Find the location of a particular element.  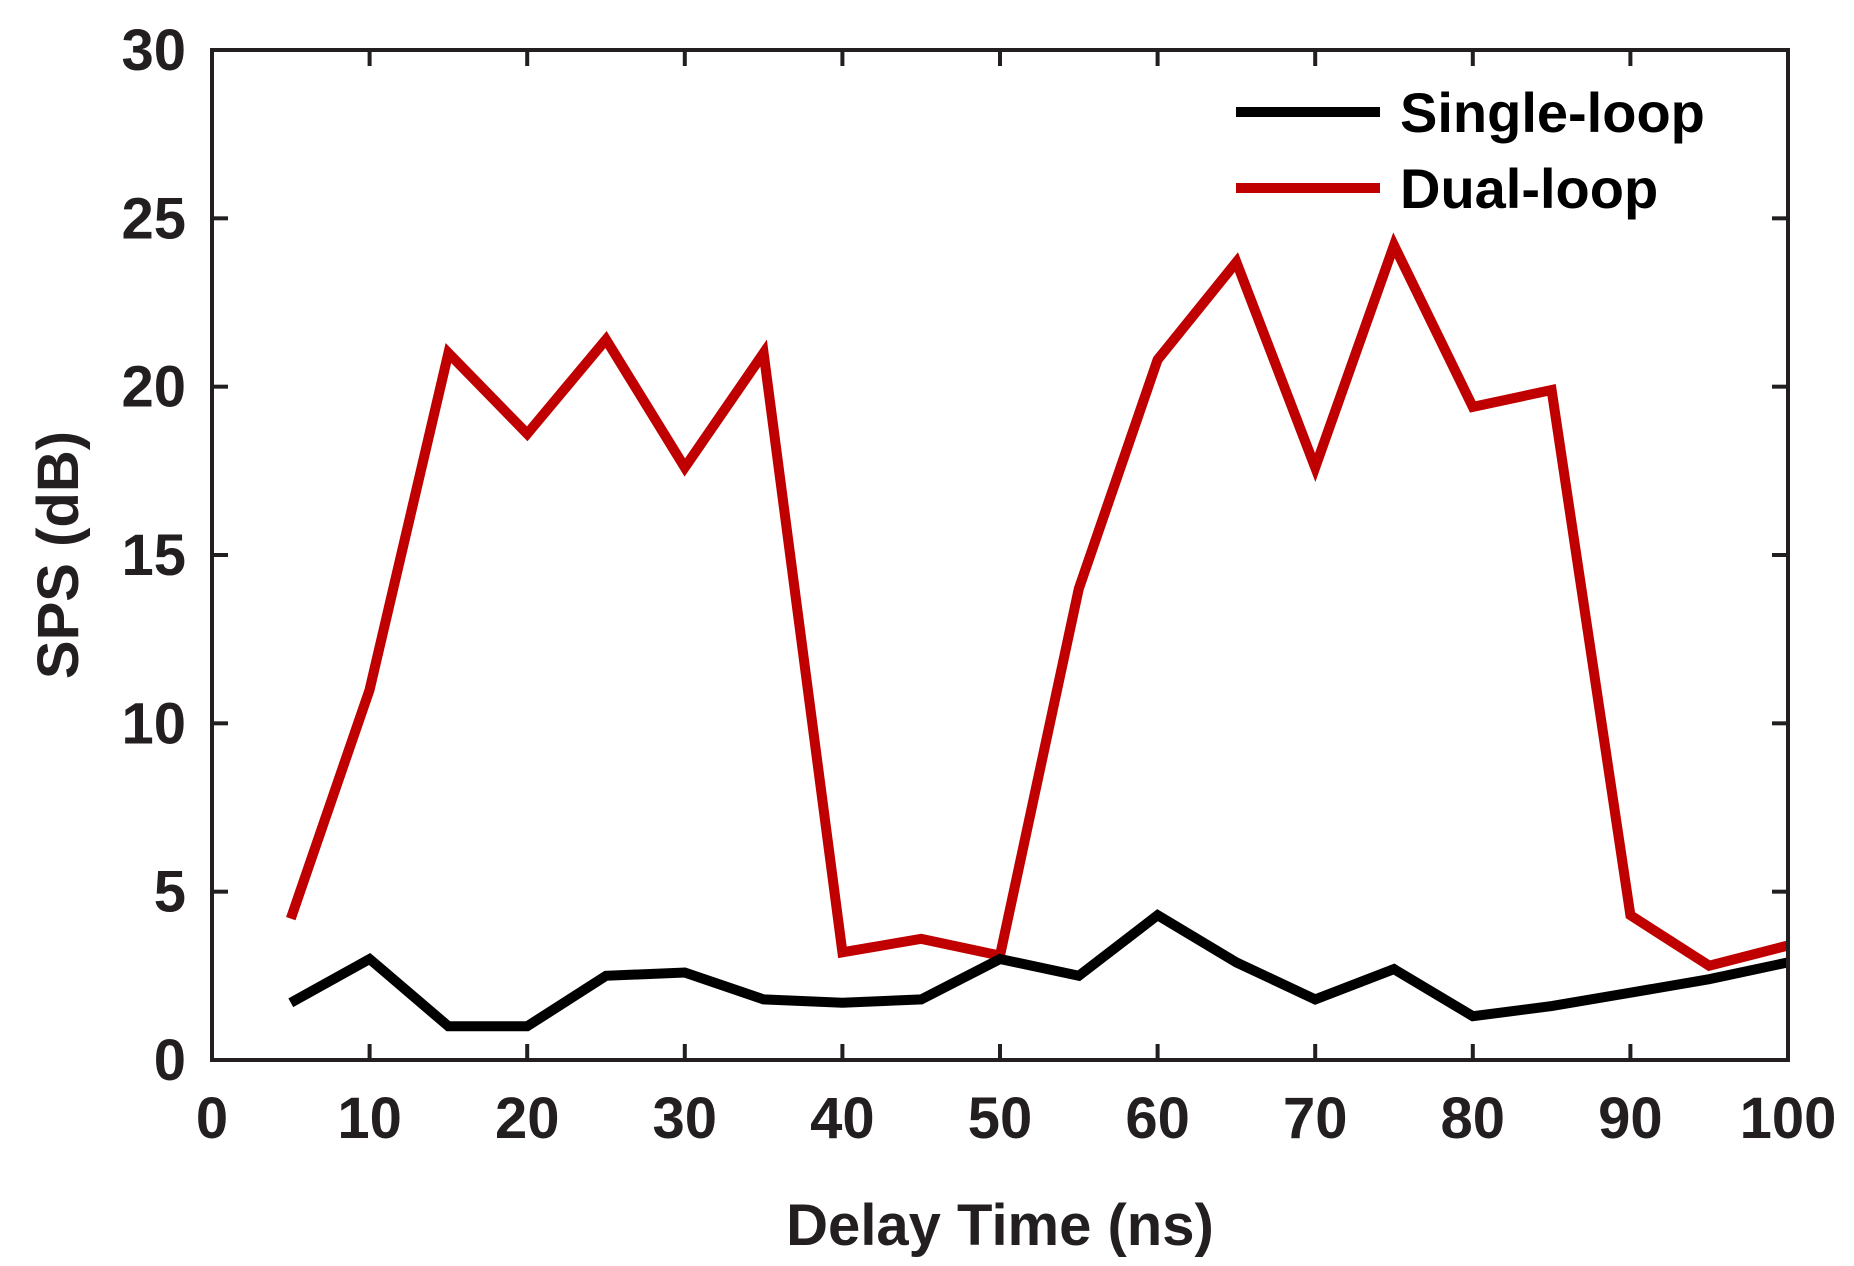

series-line-single-loop is located at coordinates (1039, 970).